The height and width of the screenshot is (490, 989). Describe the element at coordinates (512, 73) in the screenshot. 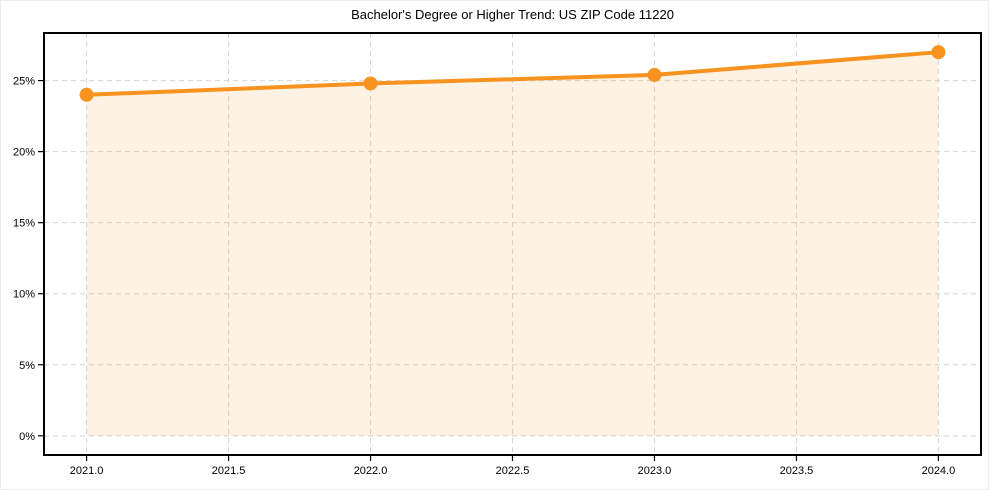

I see `trend-line` at that location.